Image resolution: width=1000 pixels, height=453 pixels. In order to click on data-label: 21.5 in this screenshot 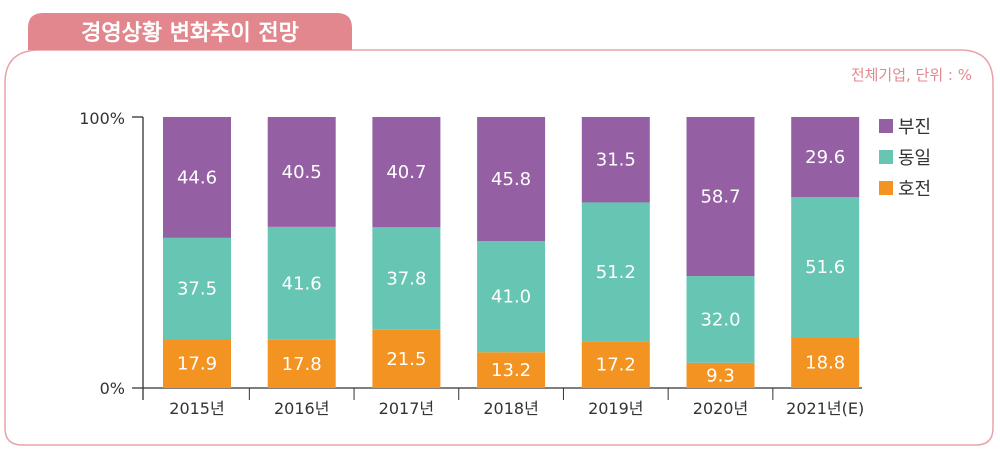, I will do `click(406, 359)`.